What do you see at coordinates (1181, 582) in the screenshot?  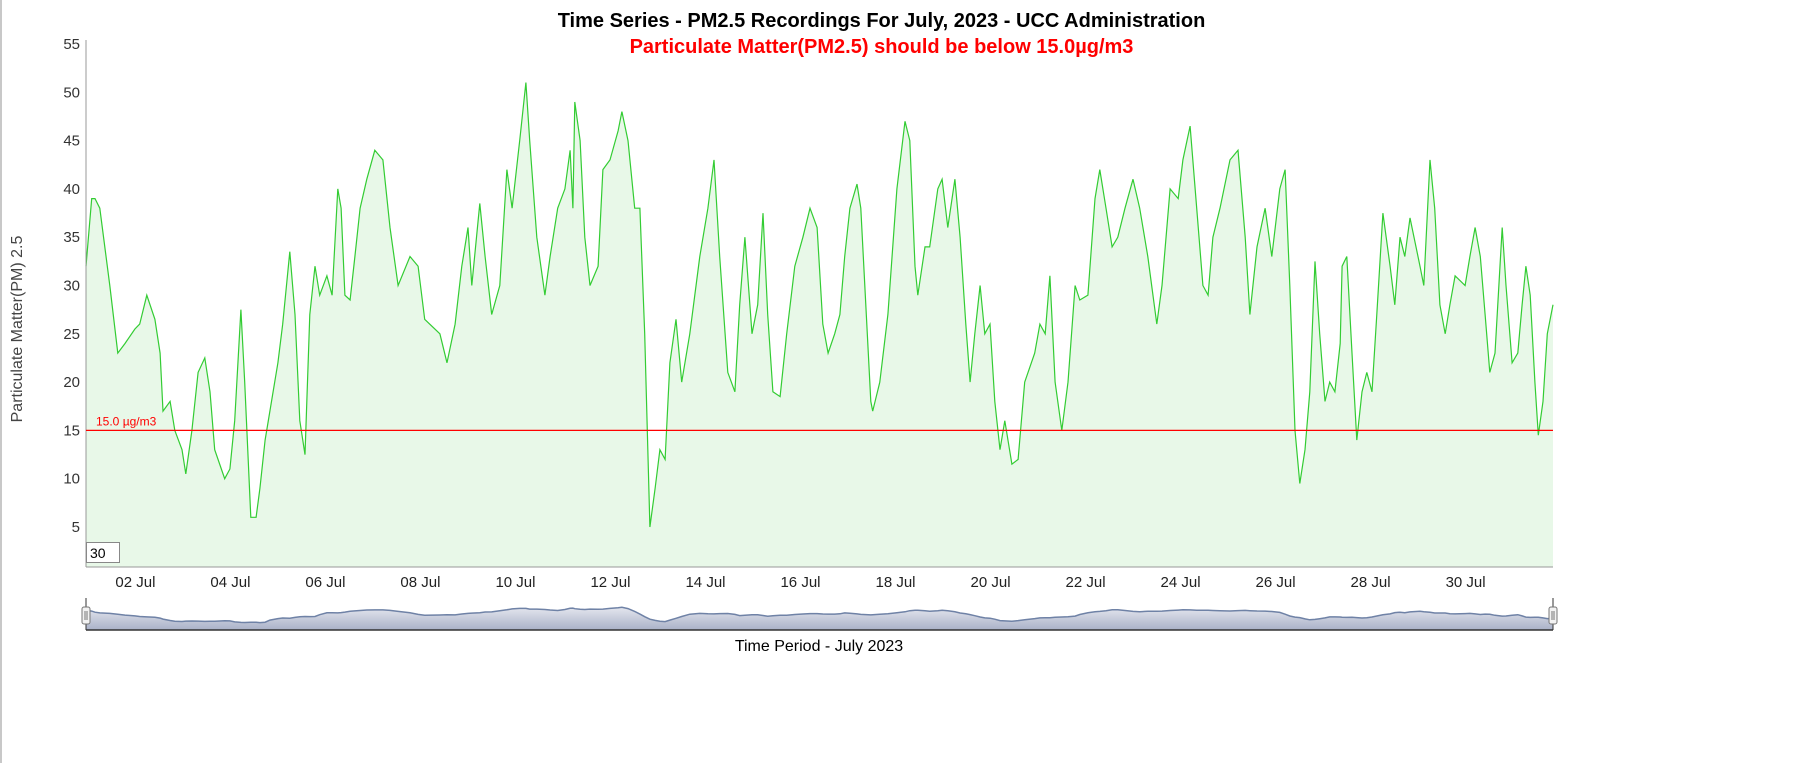 I see `x-tick-label: 24 Jul` at bounding box center [1181, 582].